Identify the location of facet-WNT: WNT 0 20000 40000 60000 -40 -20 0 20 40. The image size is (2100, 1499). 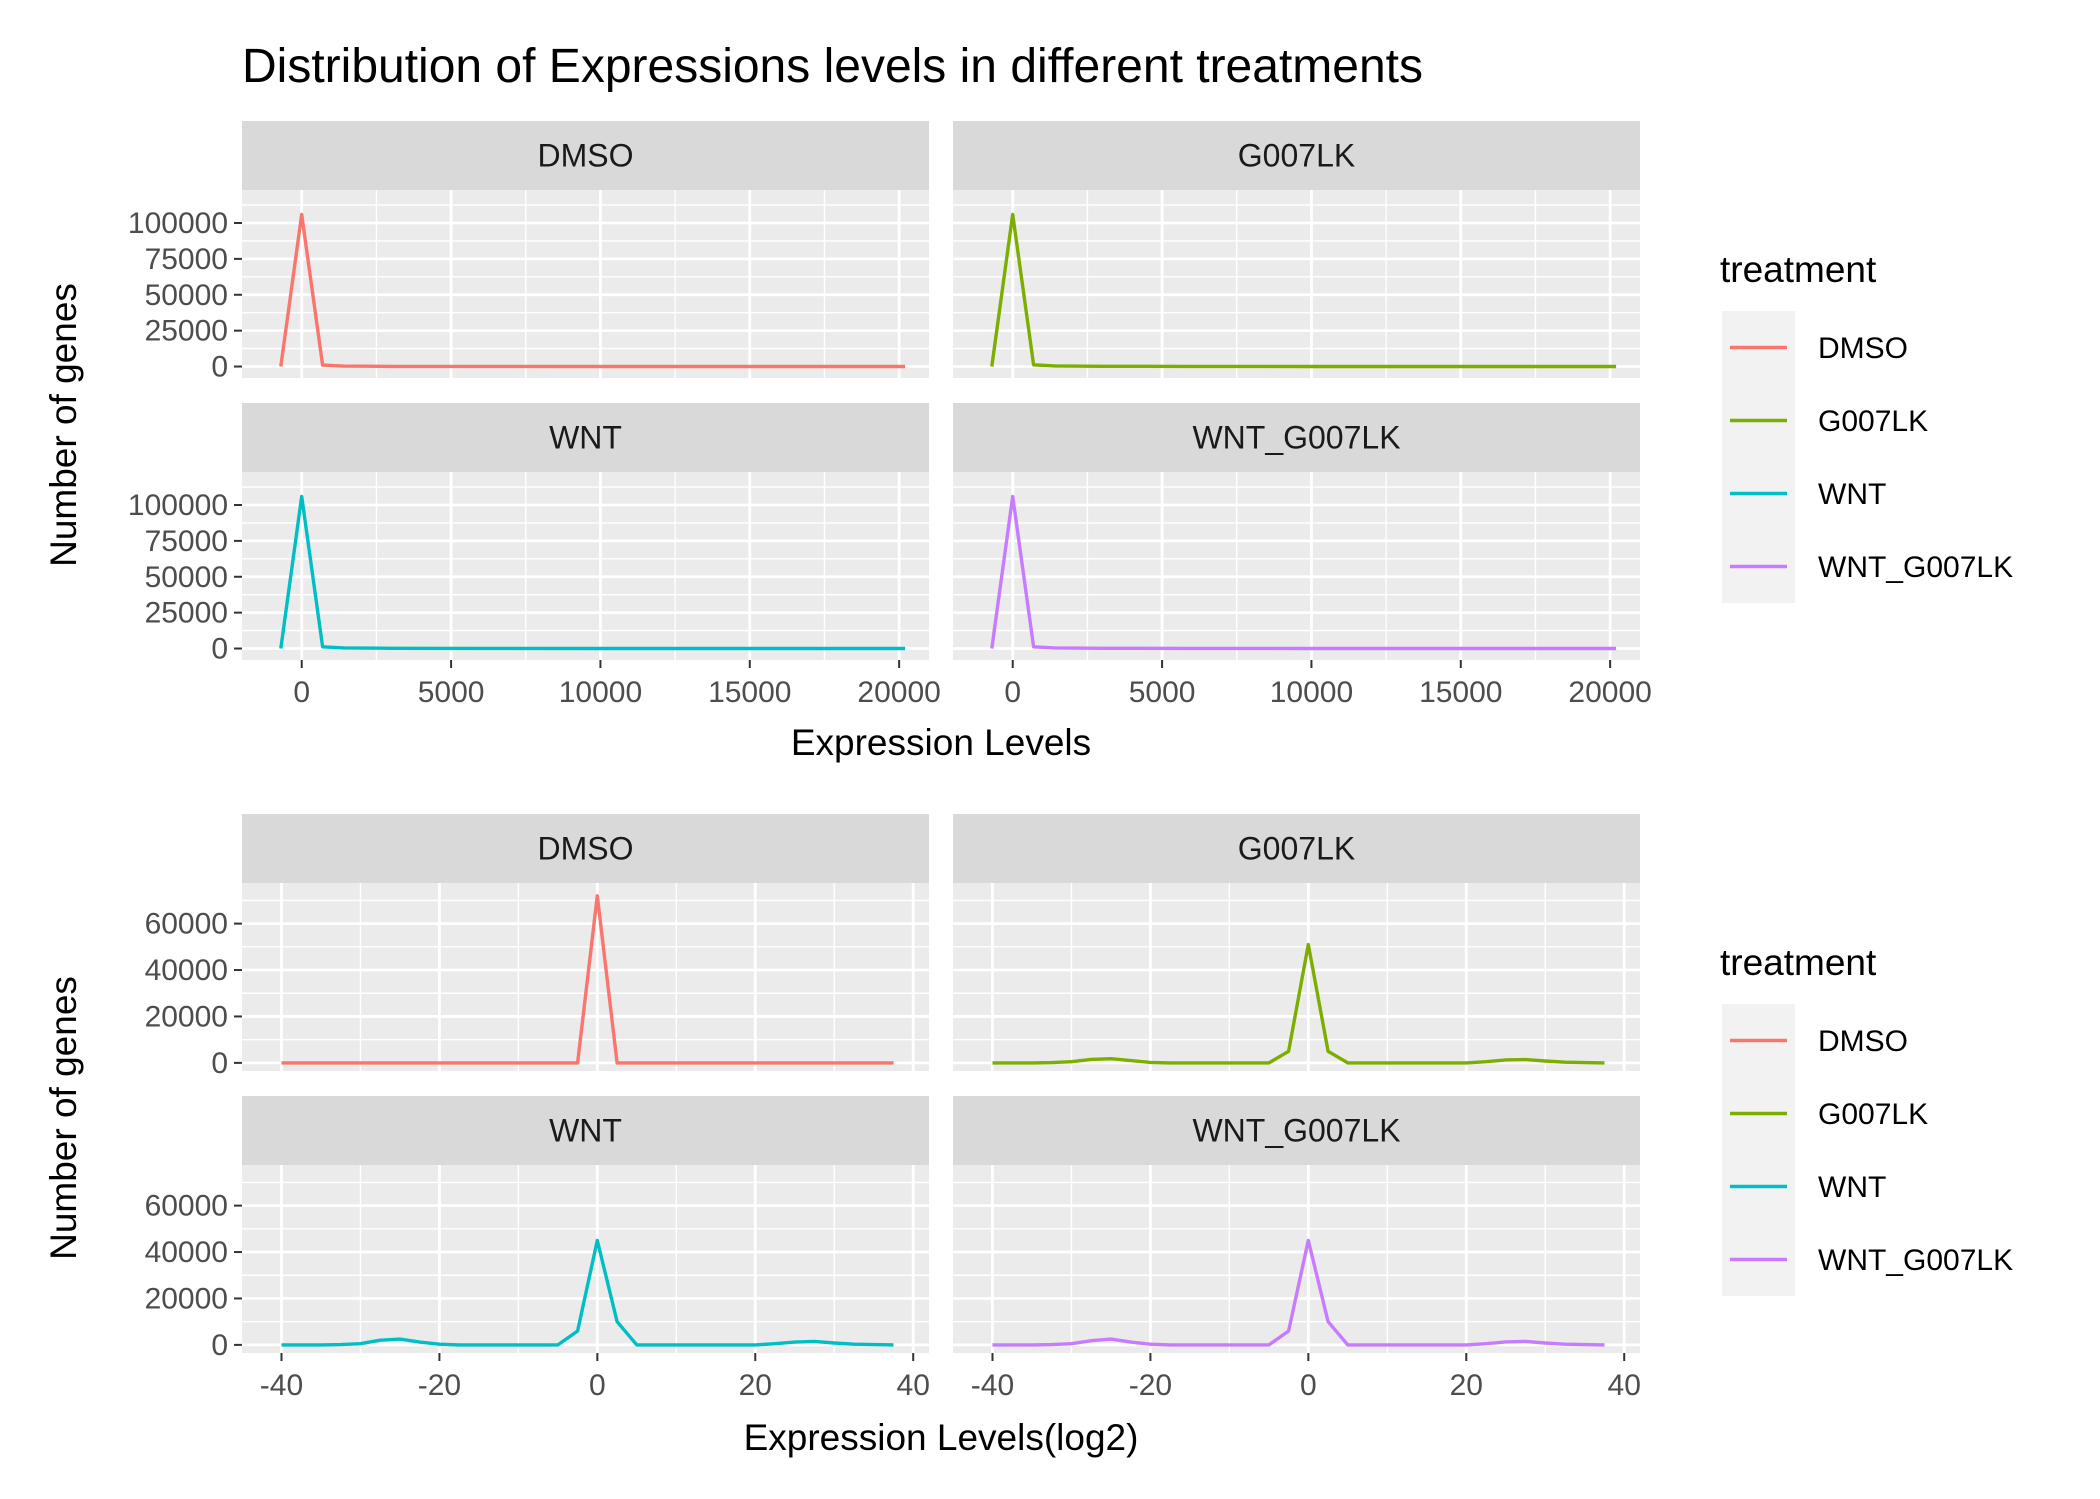
(537, 1249).